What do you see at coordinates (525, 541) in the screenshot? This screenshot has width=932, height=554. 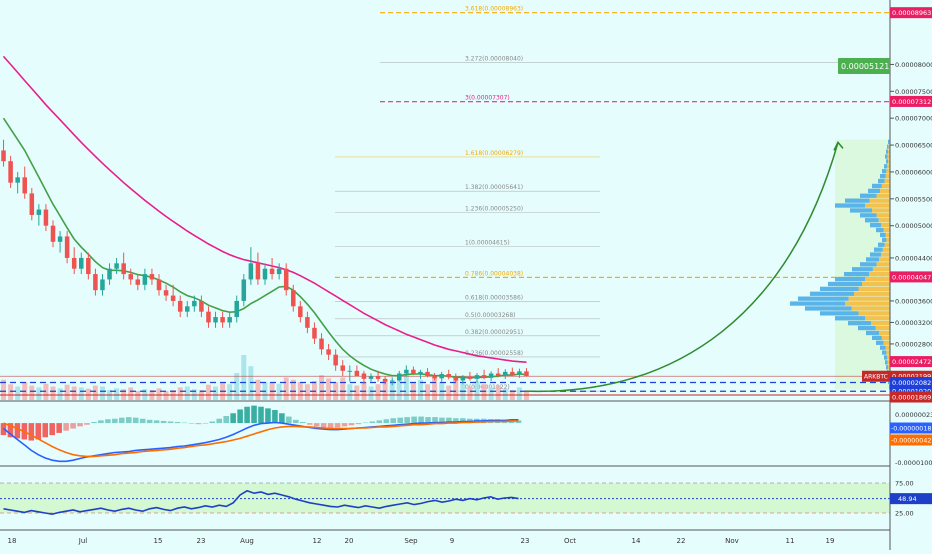 I see `time-tick-label: 23` at bounding box center [525, 541].